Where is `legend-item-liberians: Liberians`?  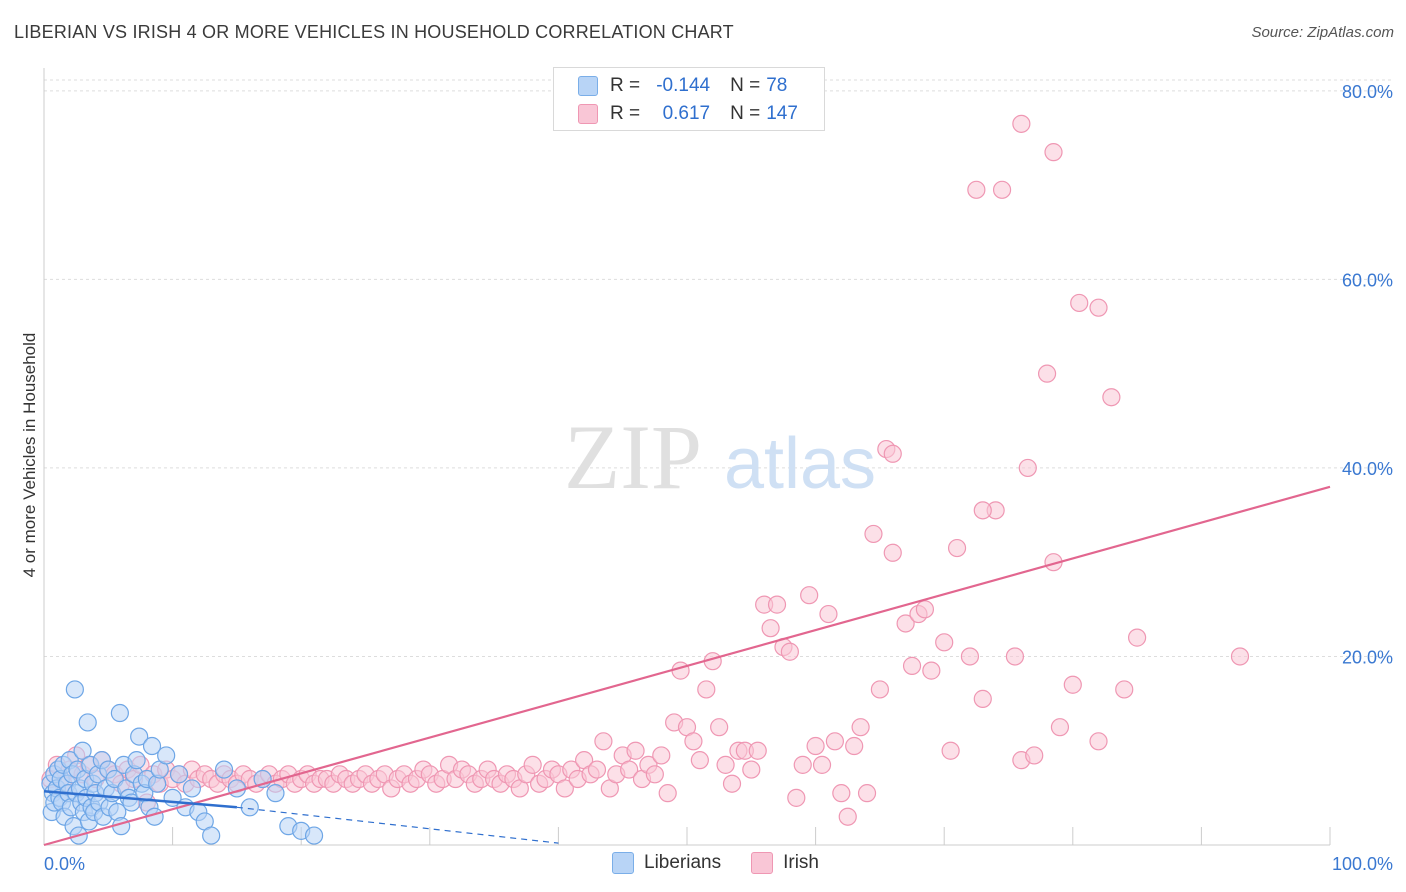
legend-item-liberians: Liberians is located at coordinates (666, 863).